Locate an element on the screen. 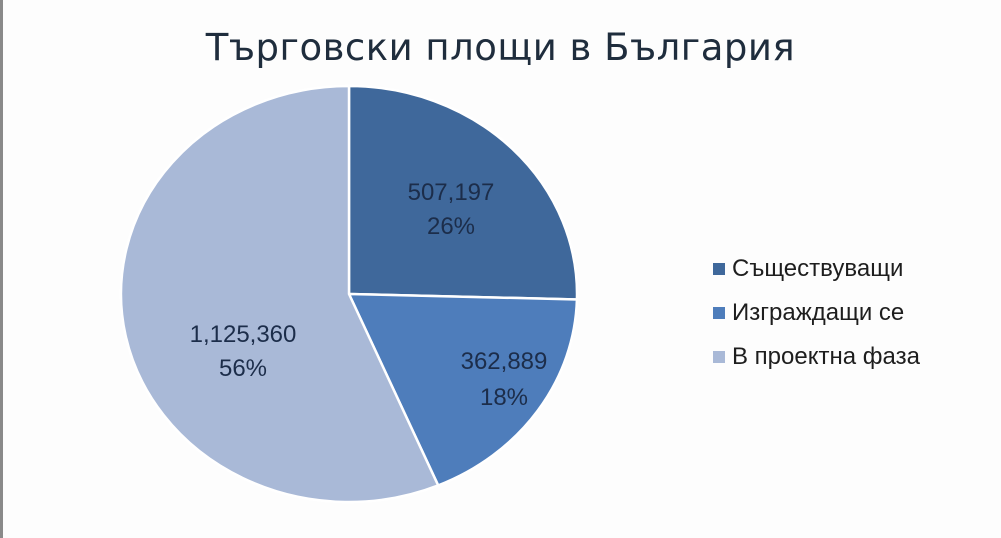  slice-value-label-under-construction: 362,889 is located at coordinates (504, 361).